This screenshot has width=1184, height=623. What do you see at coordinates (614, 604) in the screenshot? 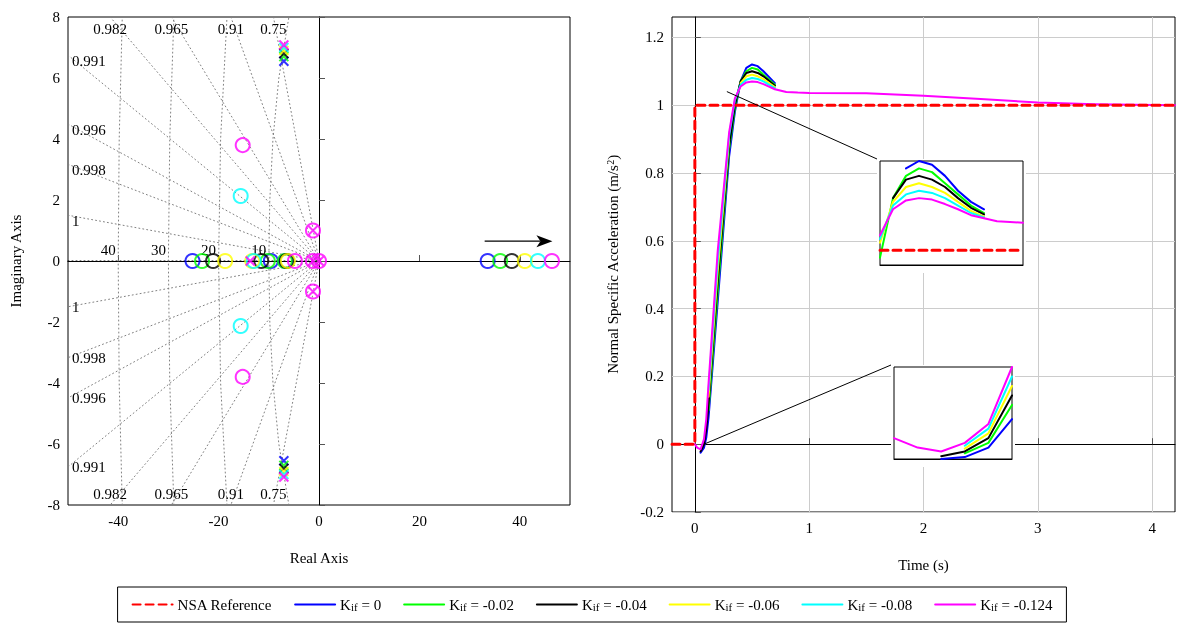
I see `legend-label: Kif = -0.04` at bounding box center [614, 604].